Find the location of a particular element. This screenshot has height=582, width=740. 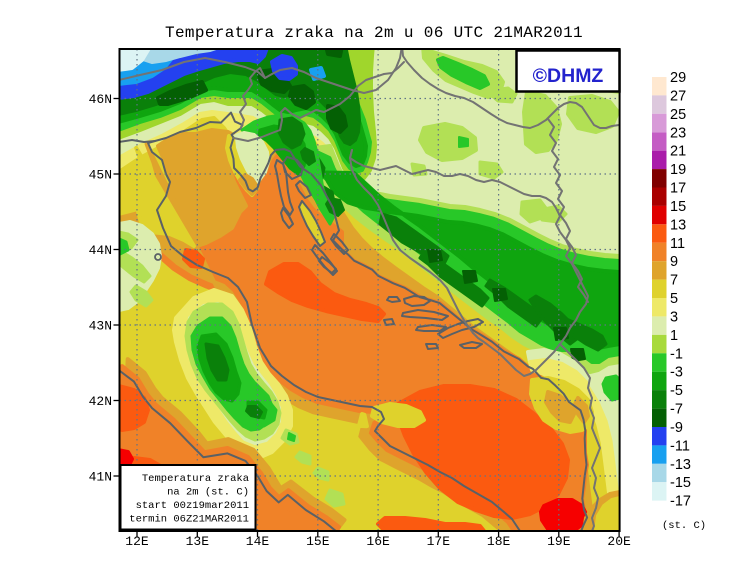

svg-text: 27 is located at coordinates (678, 96).